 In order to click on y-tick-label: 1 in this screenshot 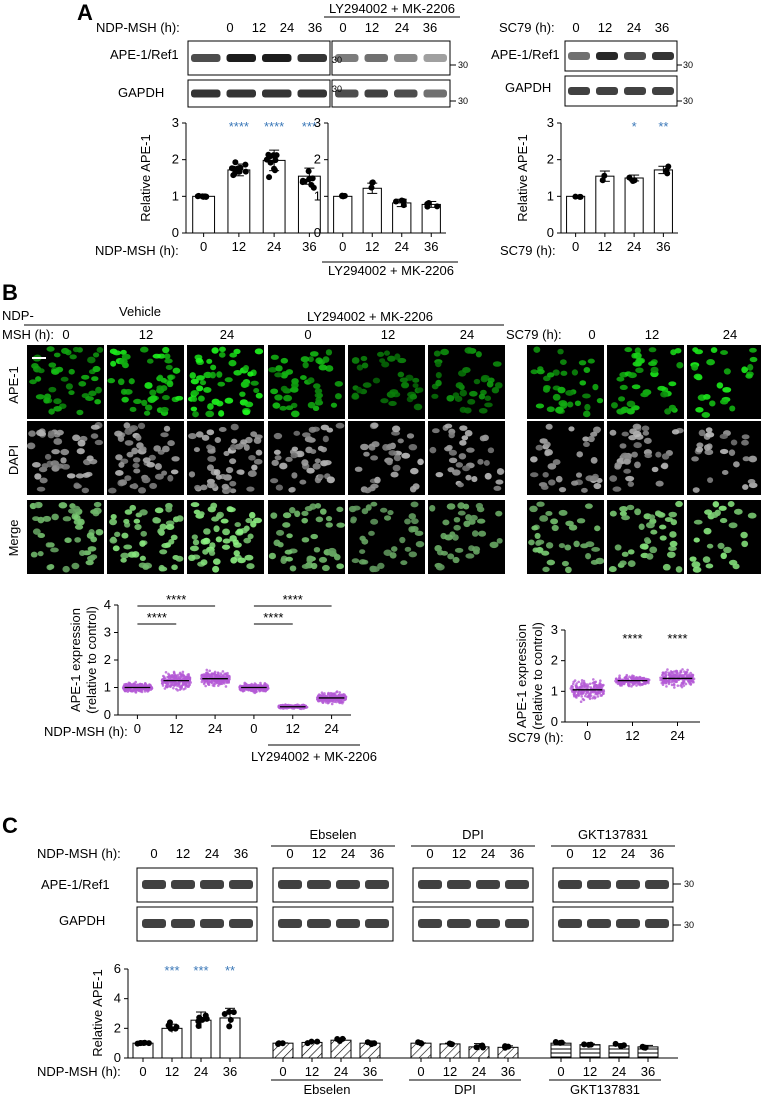, I will do `click(554, 690)`.